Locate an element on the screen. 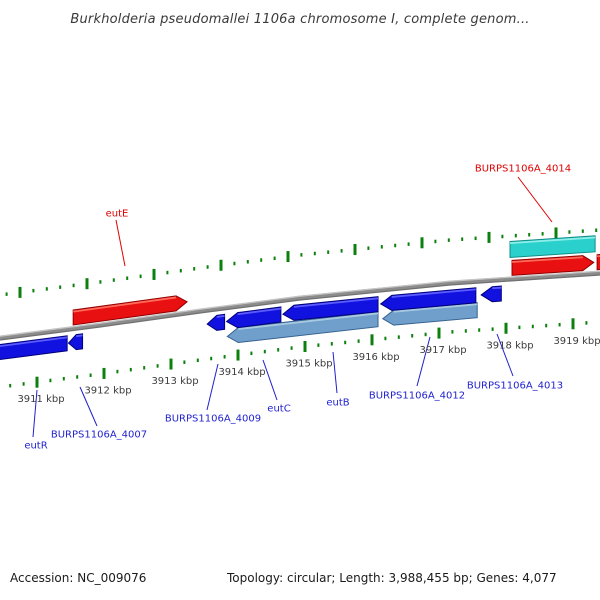  gene-label-eutR: eutR is located at coordinates (35, 446).